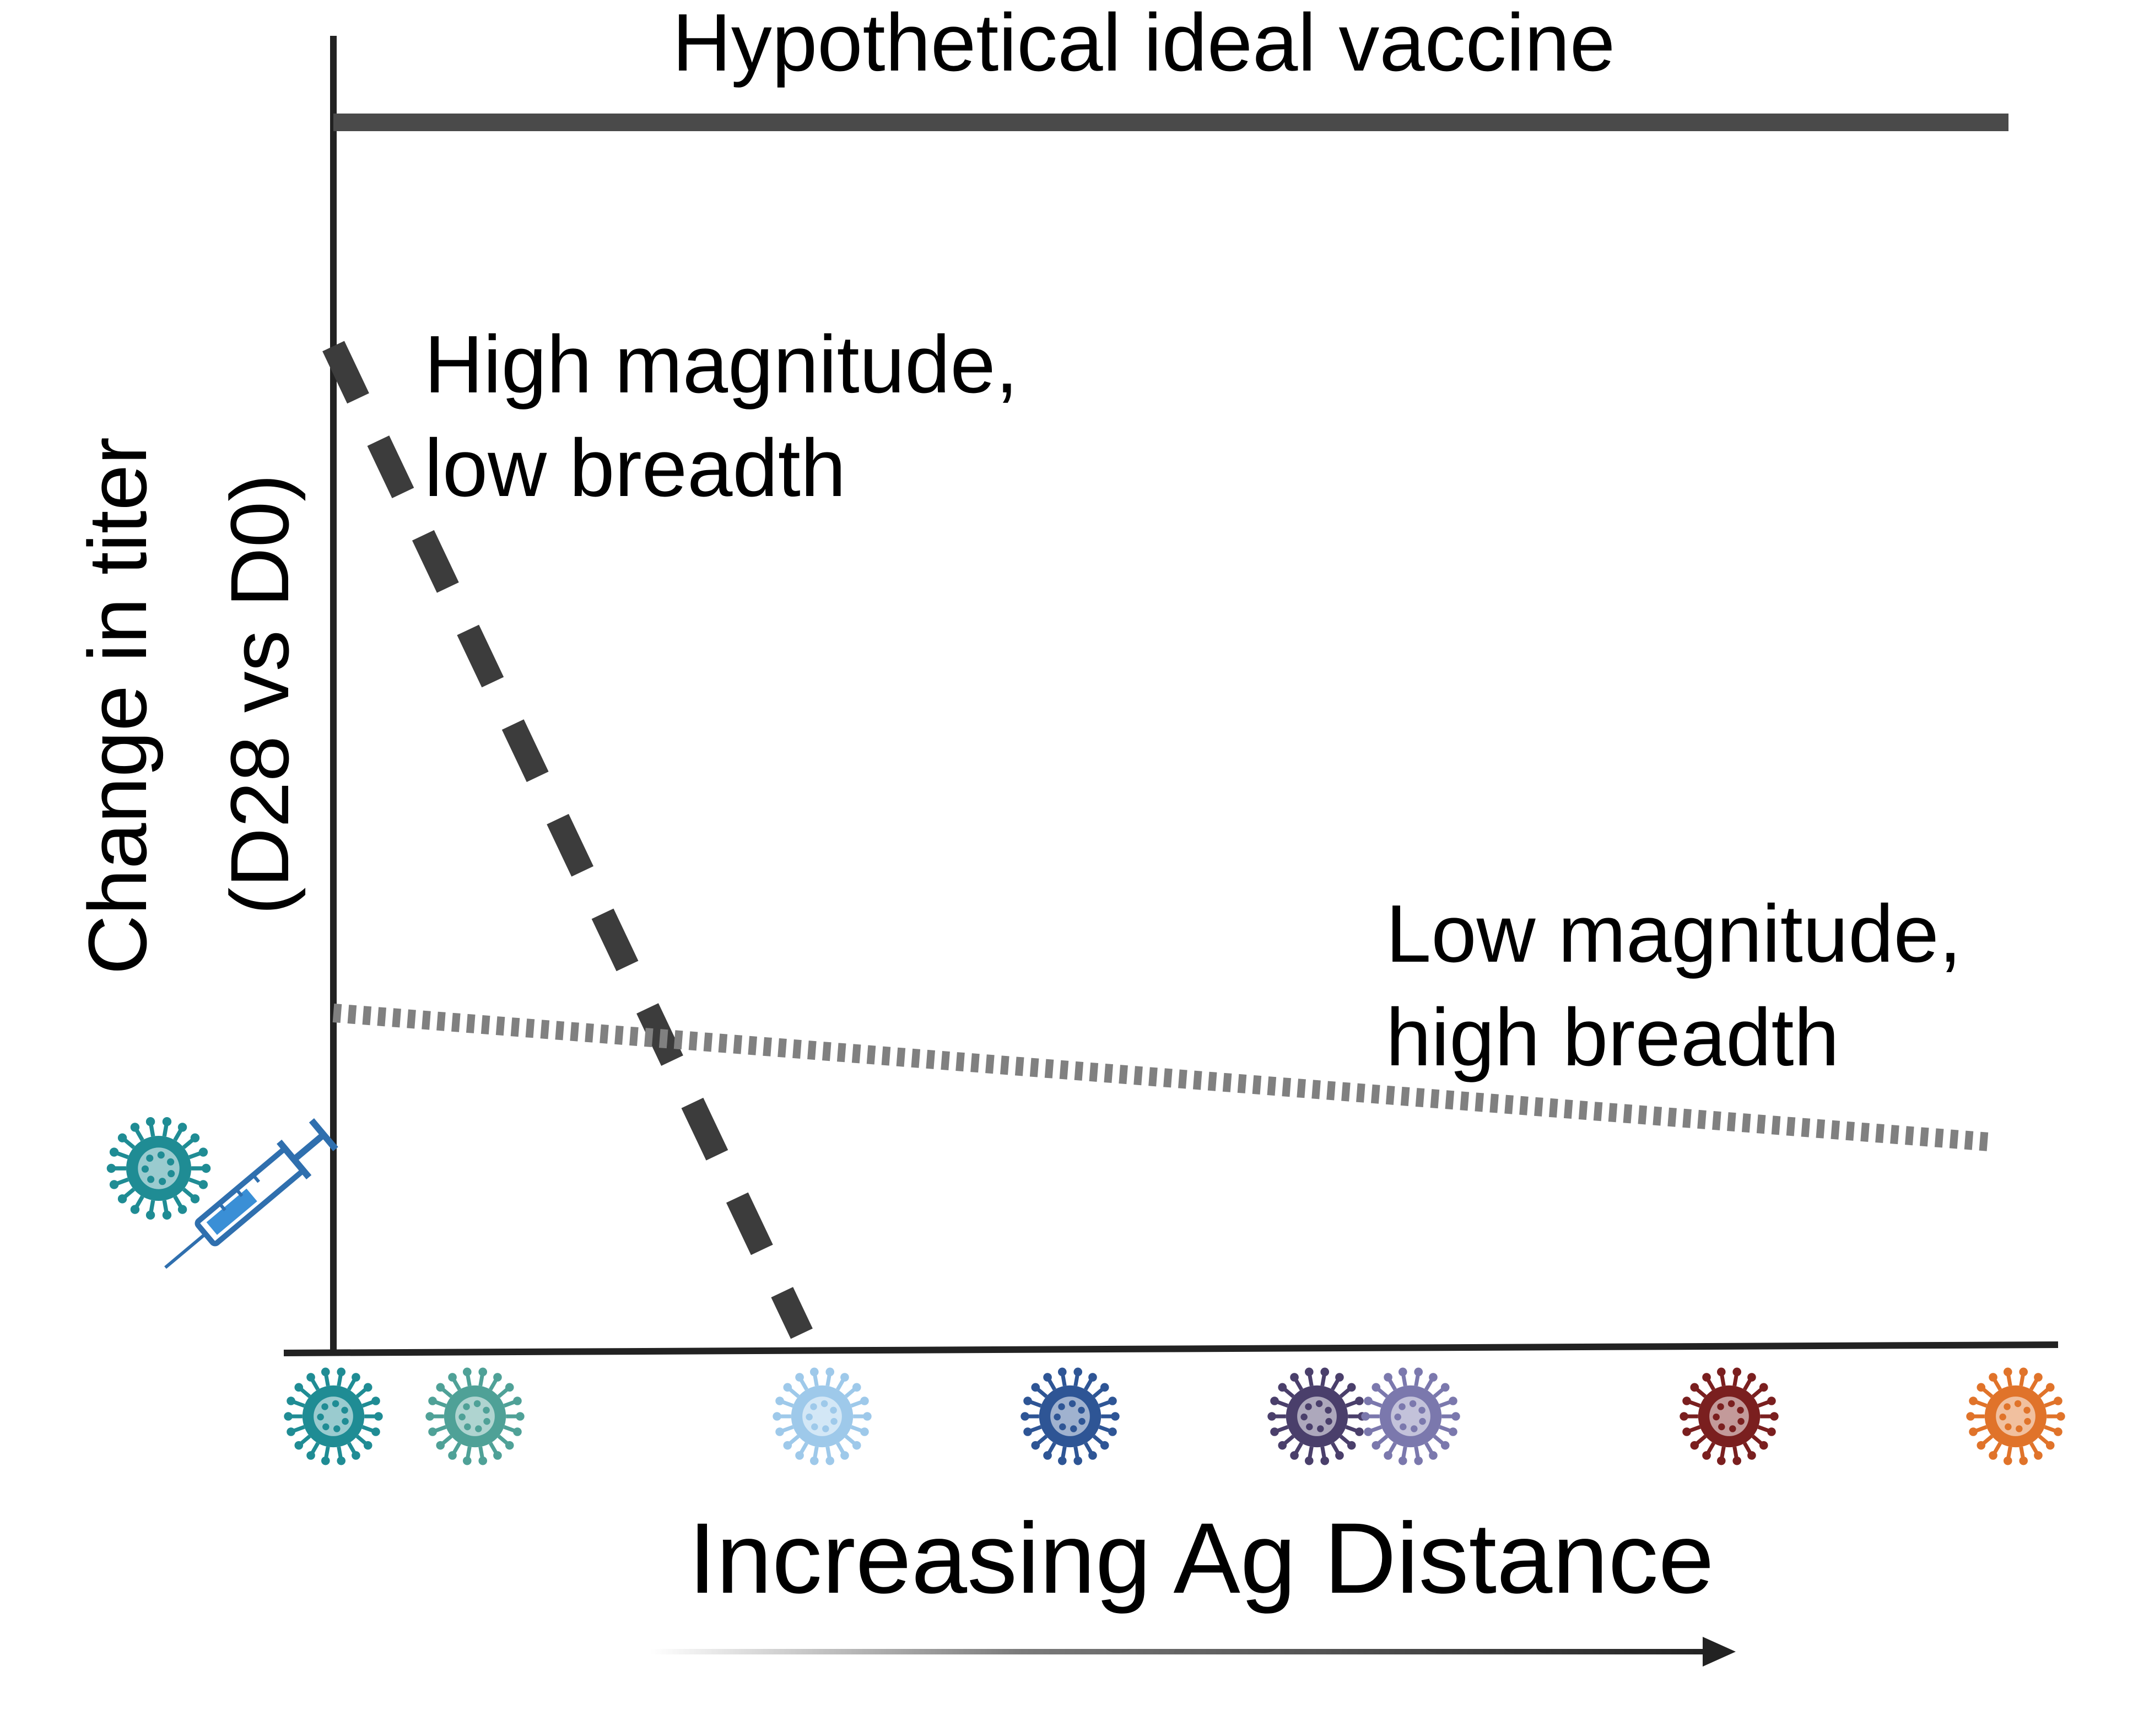 This screenshot has height=1736, width=2149. Describe the element at coordinates (1161, 1077) in the screenshot. I see `low-magnitude-line` at that location.